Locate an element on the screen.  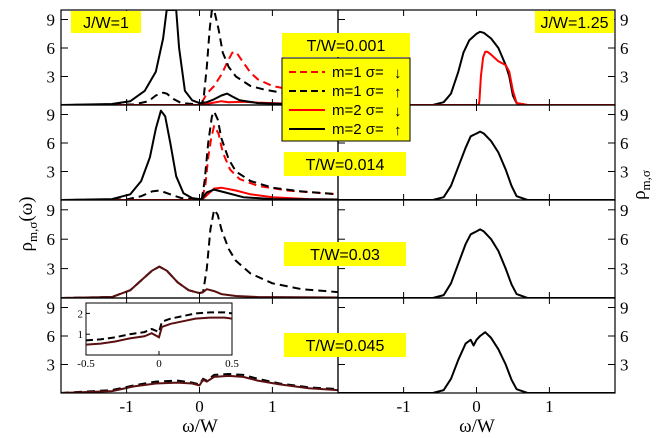
ytick-label-right-r0: 6 is located at coordinates (624, 48).